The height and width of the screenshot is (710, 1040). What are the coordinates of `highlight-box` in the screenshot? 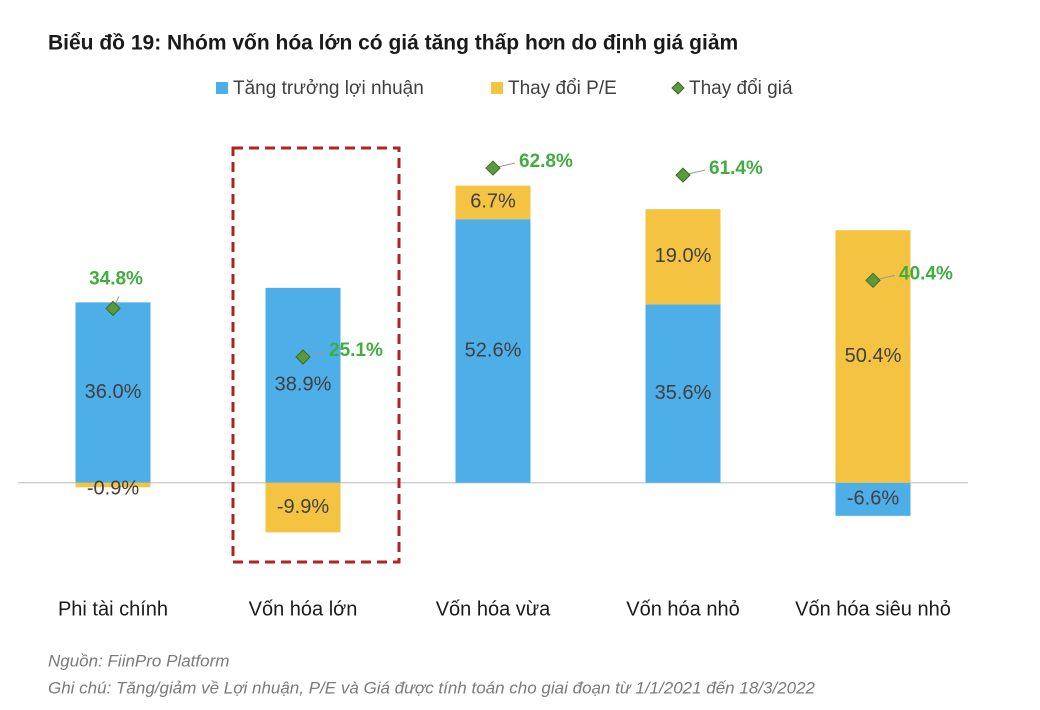 It's located at (316, 355).